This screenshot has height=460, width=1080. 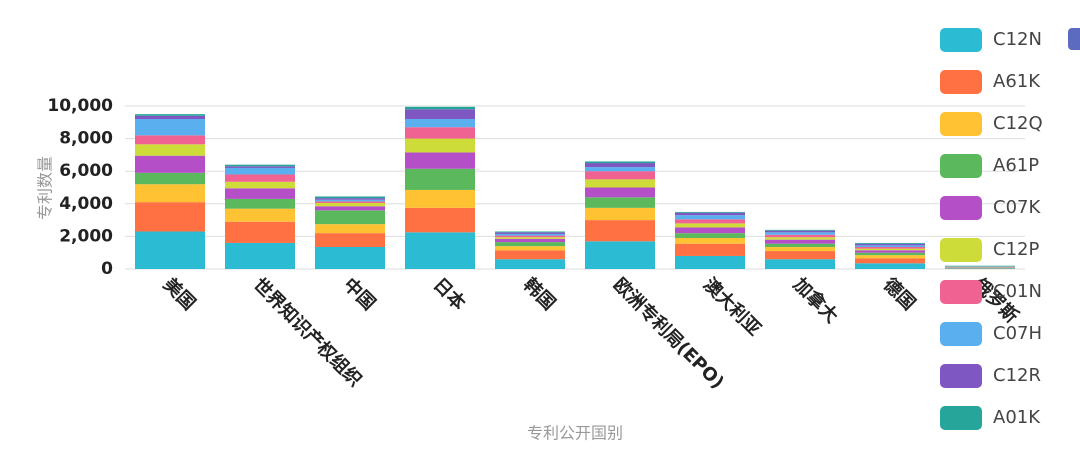 What do you see at coordinates (86, 204) in the screenshot?
I see `y-tick-label: 4,000` at bounding box center [86, 204].